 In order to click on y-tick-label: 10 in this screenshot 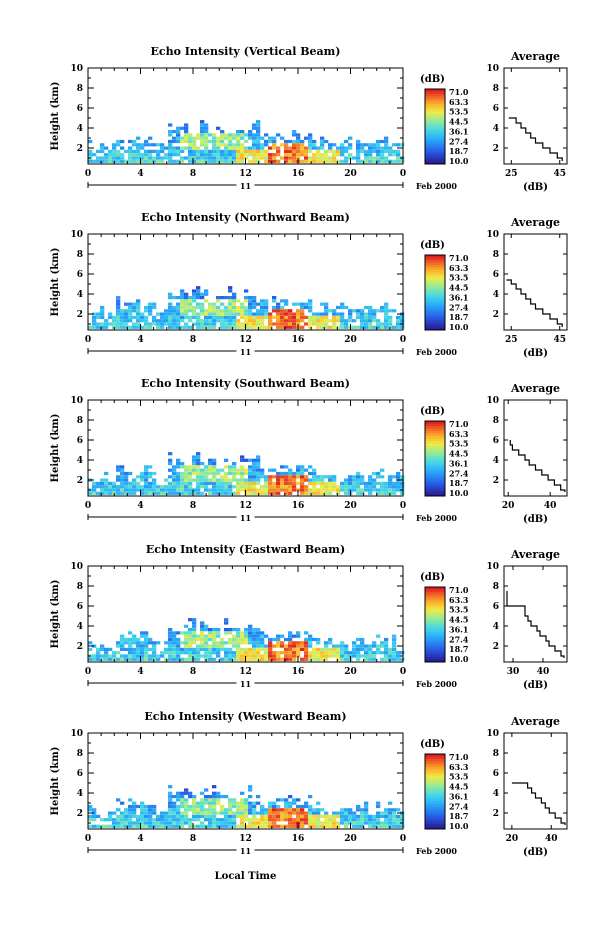, I will do `click(76, 401)`.